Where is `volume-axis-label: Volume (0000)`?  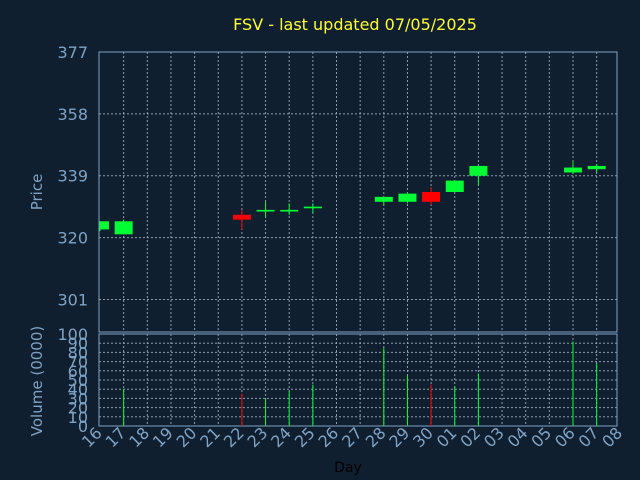
volume-axis-label: Volume (0000) is located at coordinates (37, 381).